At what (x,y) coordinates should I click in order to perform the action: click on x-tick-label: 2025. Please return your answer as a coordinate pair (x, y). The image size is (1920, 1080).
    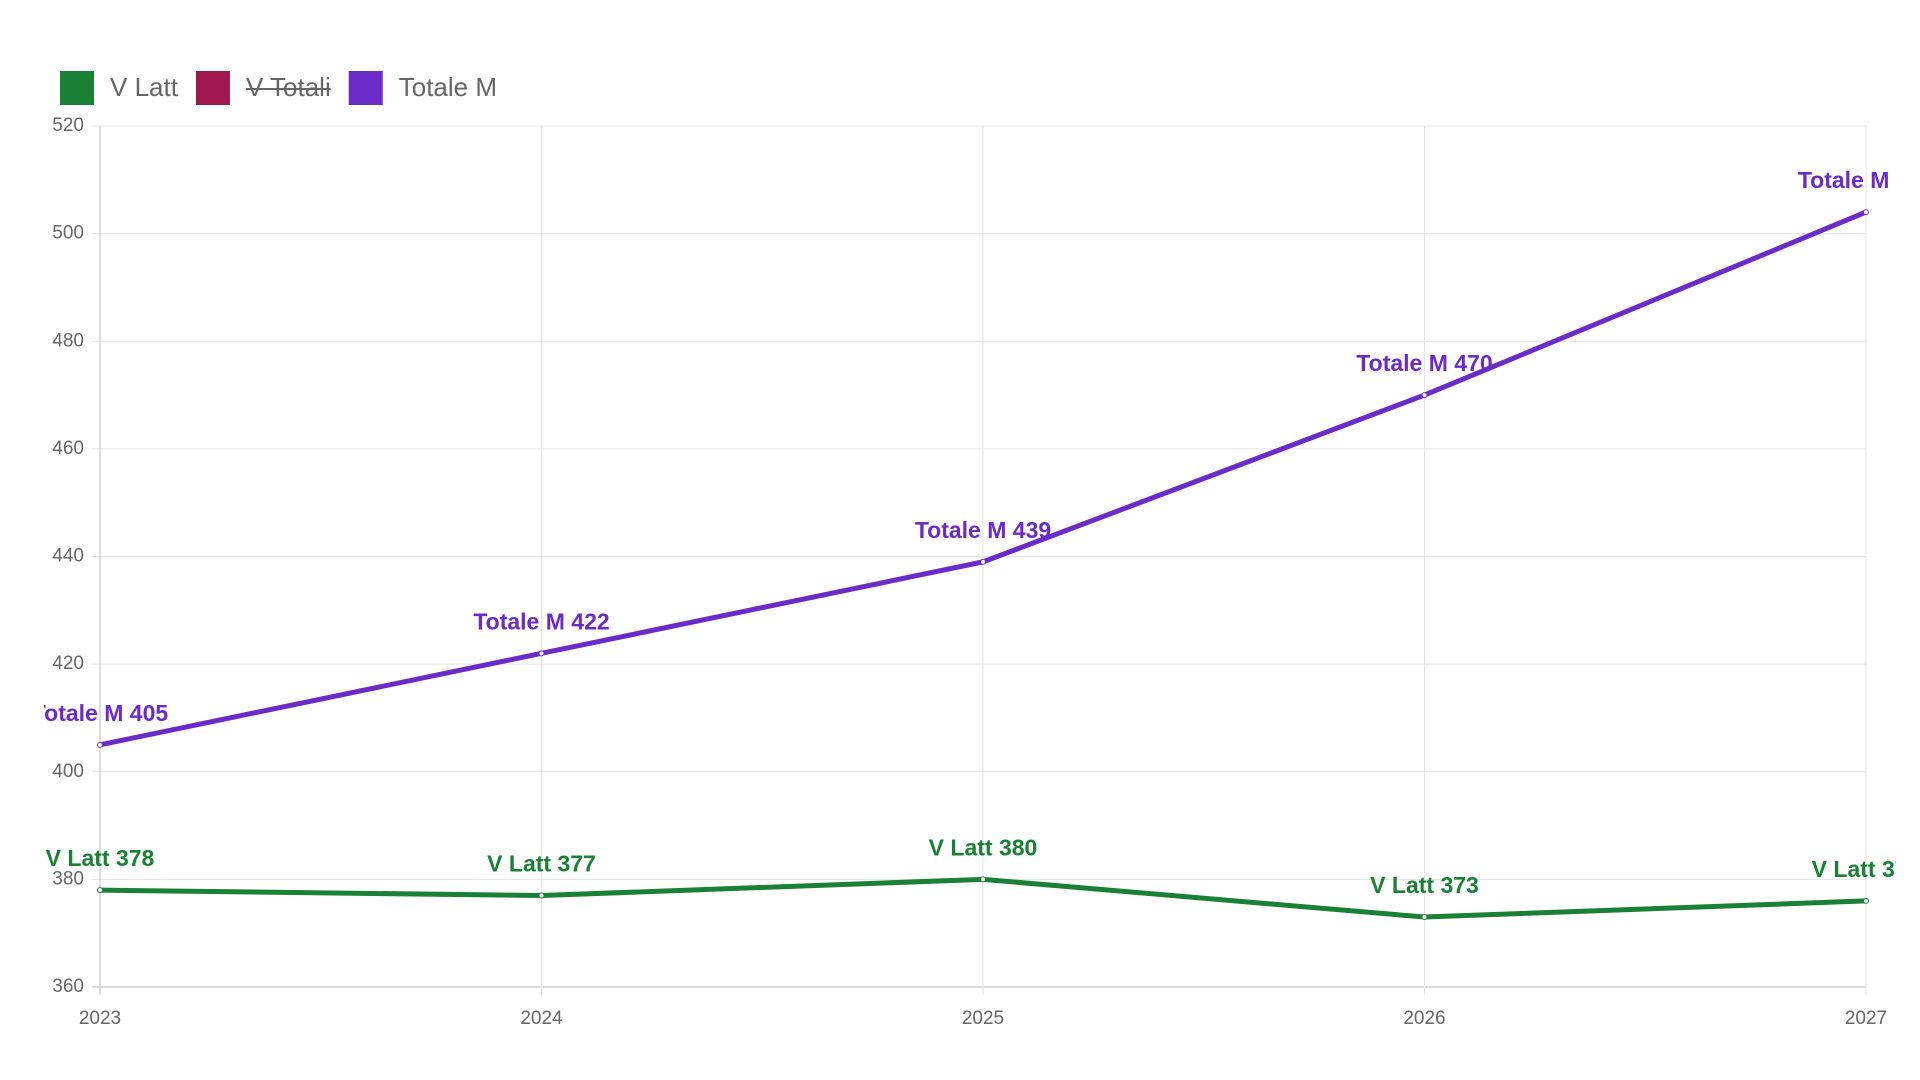
    Looking at the image, I should click on (983, 1018).